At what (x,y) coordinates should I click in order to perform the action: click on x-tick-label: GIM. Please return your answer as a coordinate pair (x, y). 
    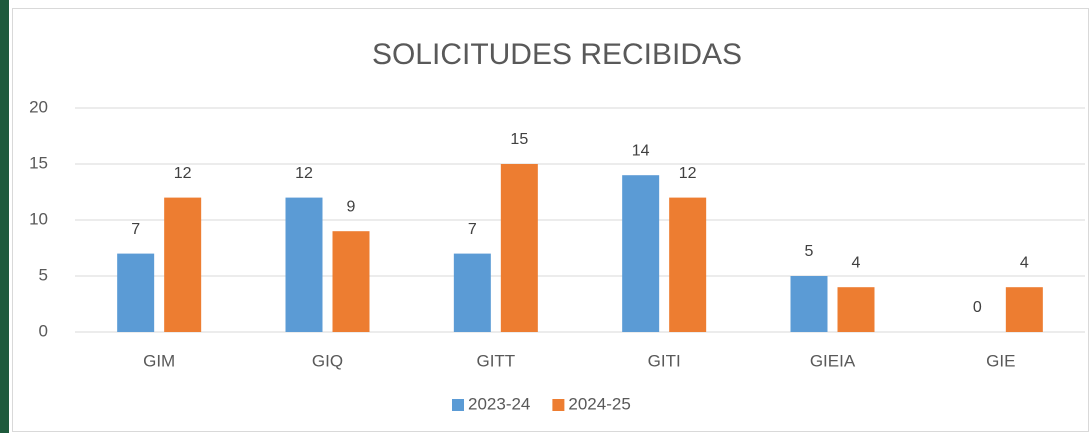
    Looking at the image, I should click on (159, 360).